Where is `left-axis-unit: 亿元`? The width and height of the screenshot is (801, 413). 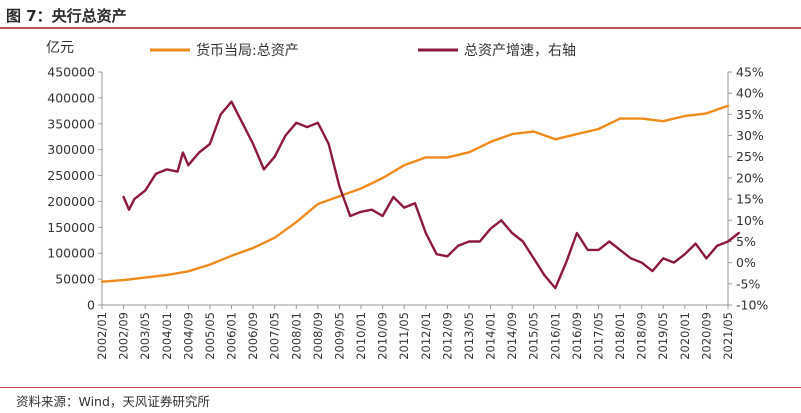 left-axis-unit: 亿元 is located at coordinates (60, 48).